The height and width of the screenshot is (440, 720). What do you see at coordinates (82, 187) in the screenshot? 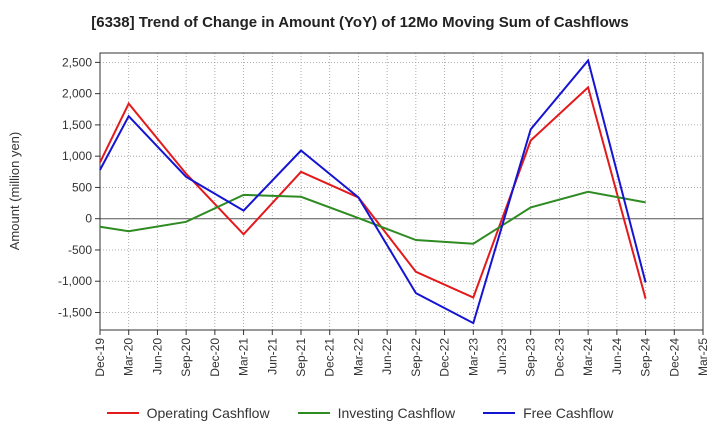
I see `y-tick-label: 500` at bounding box center [82, 187].